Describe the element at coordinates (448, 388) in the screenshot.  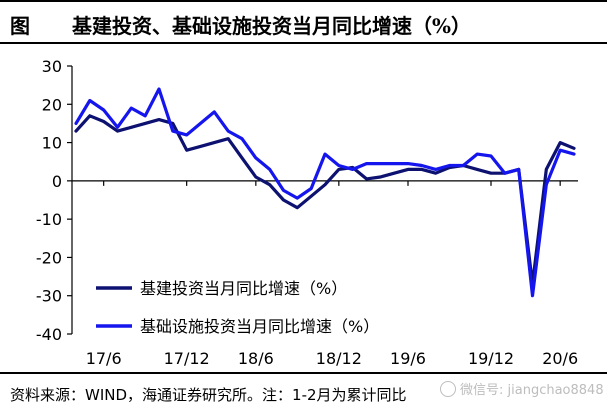
I see `wechat-icon` at that location.